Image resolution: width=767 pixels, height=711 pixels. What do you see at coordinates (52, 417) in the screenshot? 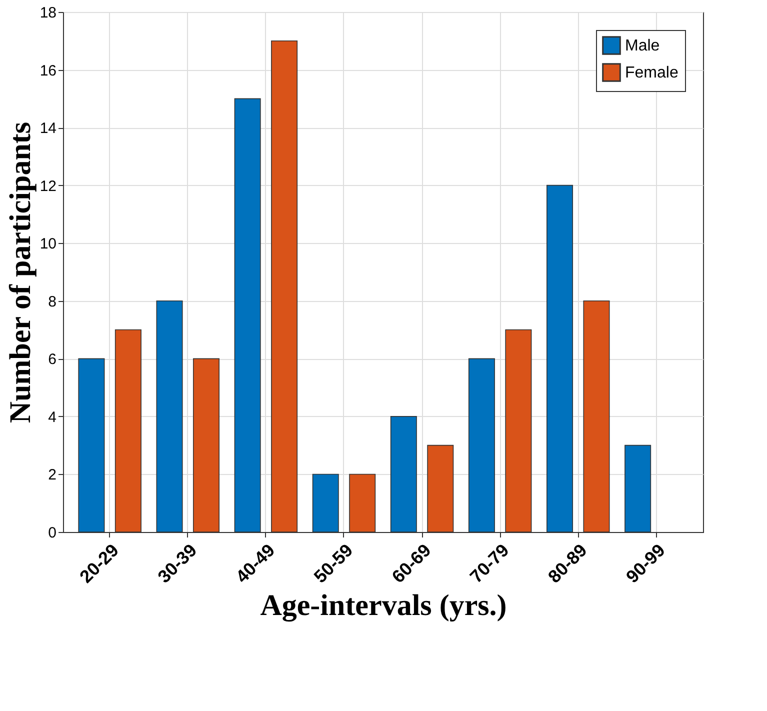
I see `y-tick-label: 4` at bounding box center [52, 417].